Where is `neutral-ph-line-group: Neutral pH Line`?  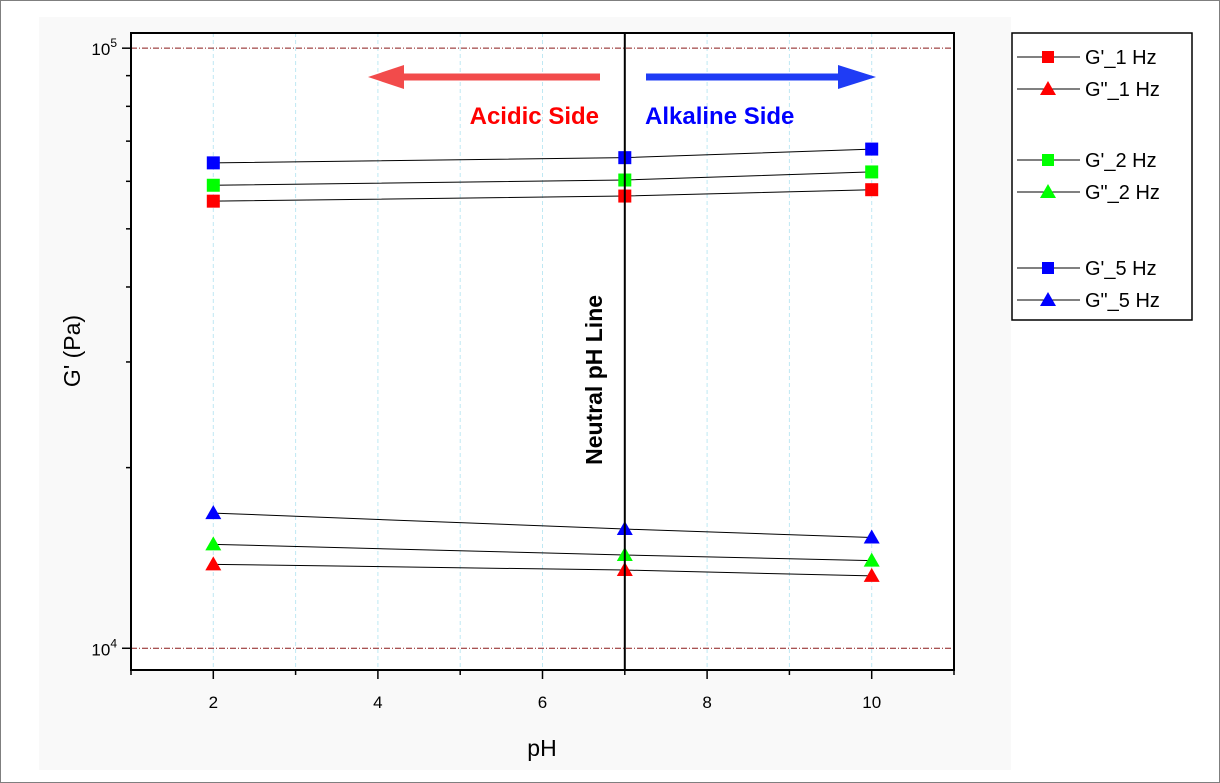 neutral-ph-line-group: Neutral pH Line is located at coordinates (603, 351).